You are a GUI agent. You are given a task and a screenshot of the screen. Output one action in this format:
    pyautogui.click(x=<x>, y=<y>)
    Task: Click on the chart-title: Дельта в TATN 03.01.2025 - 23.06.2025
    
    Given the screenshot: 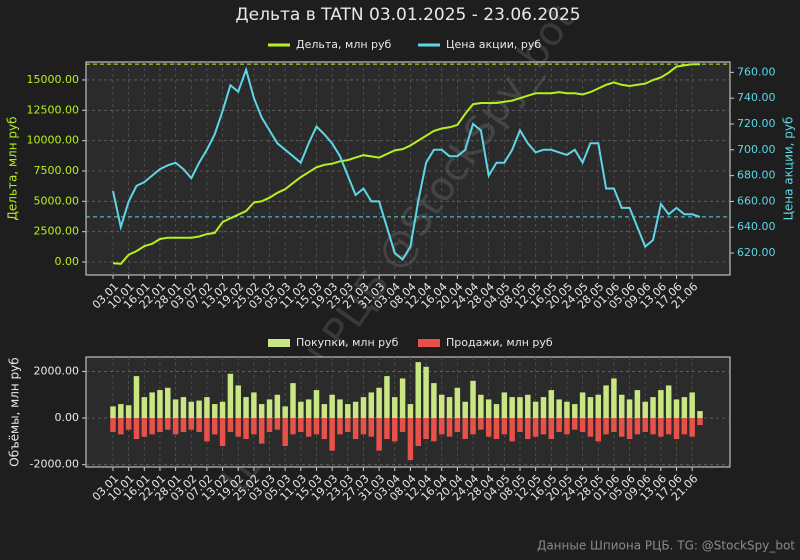 What is the action you would take?
    pyautogui.click(x=407, y=15)
    